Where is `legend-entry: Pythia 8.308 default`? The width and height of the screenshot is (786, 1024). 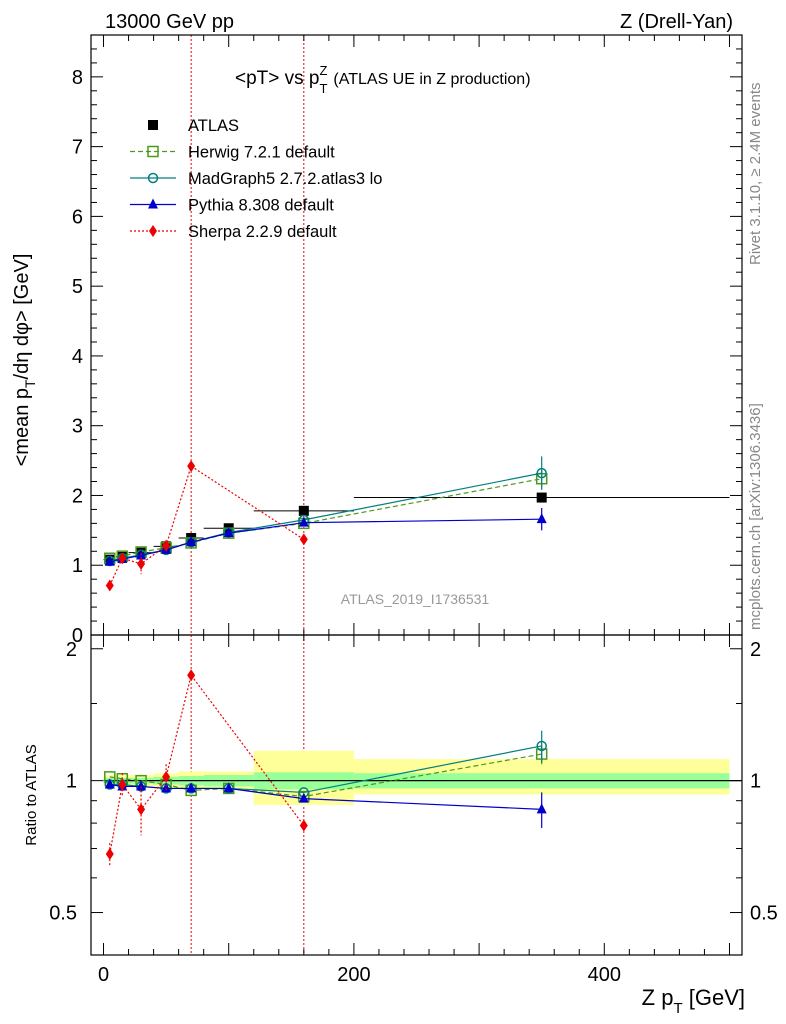 legend-entry: Pythia 8.308 default is located at coordinates (232, 206).